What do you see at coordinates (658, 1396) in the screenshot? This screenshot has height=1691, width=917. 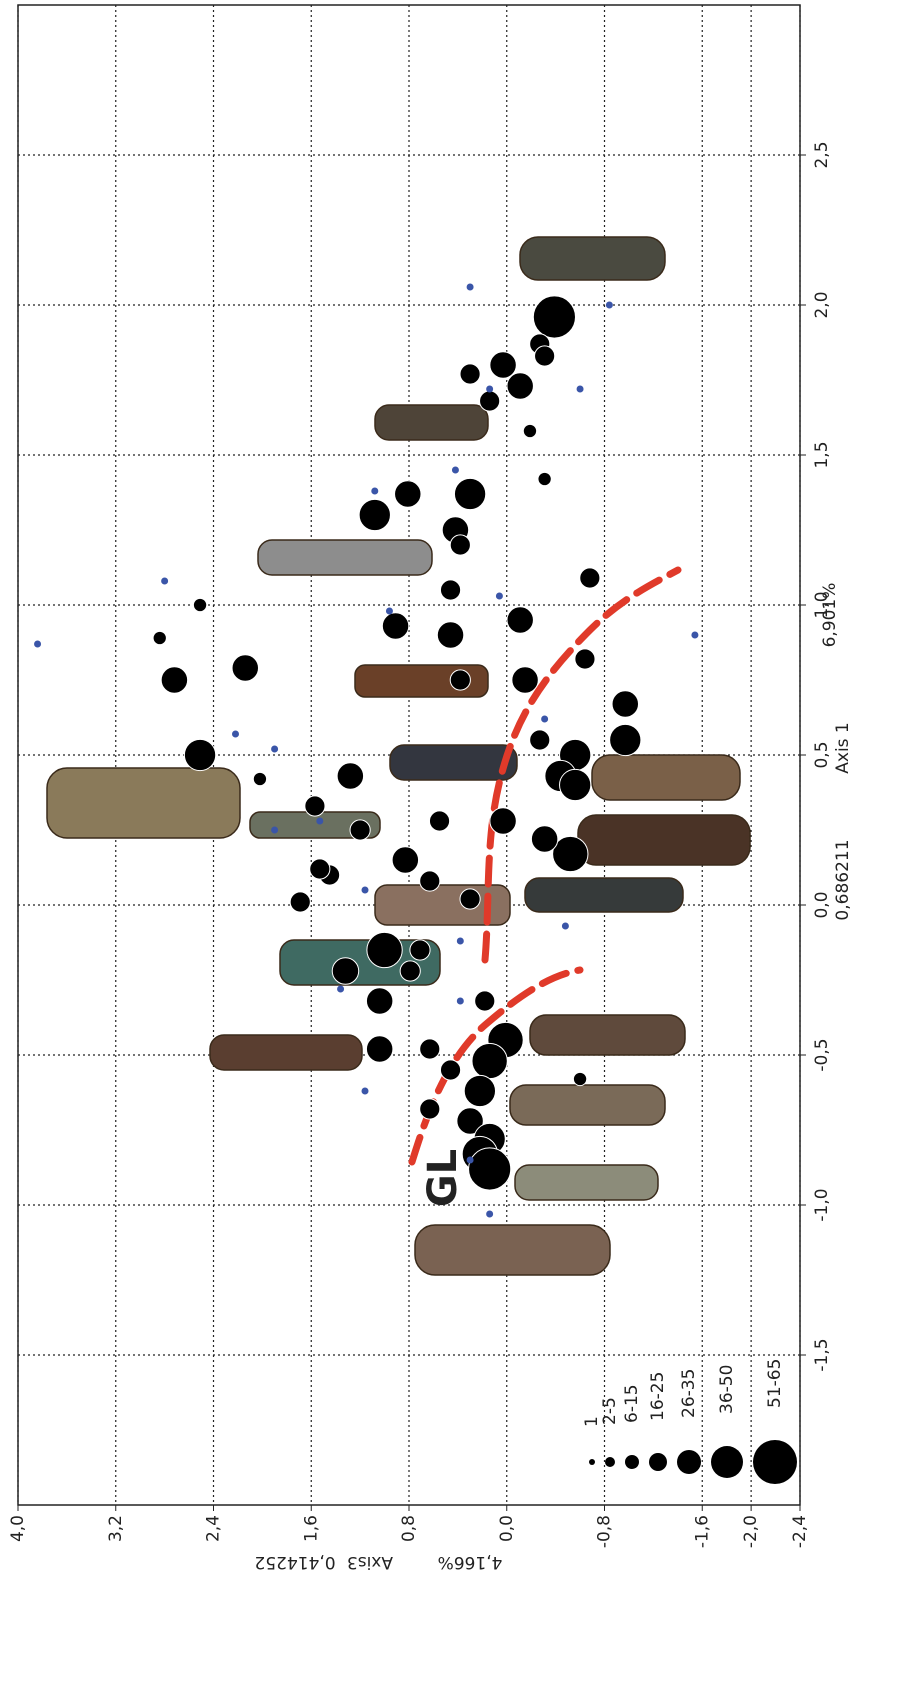 I see `legend-label: 16-25` at bounding box center [658, 1396].